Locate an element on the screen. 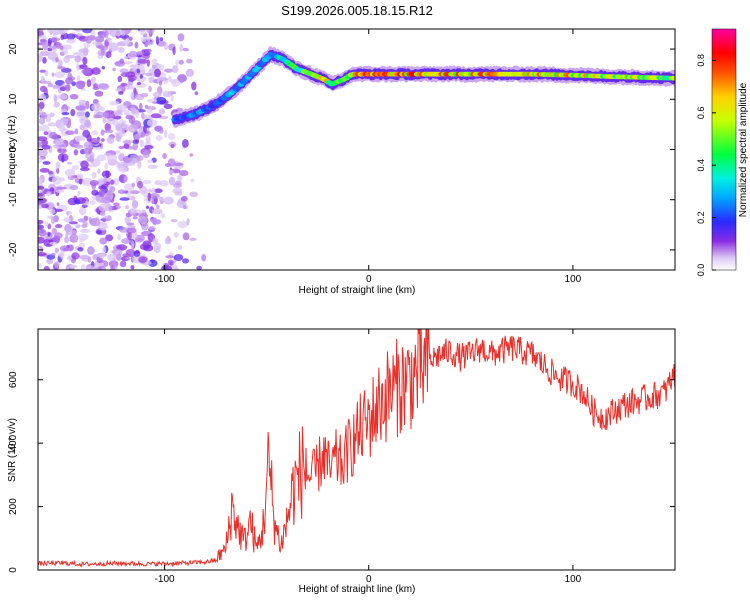  y-tick-label: -10 is located at coordinates (13, 199).